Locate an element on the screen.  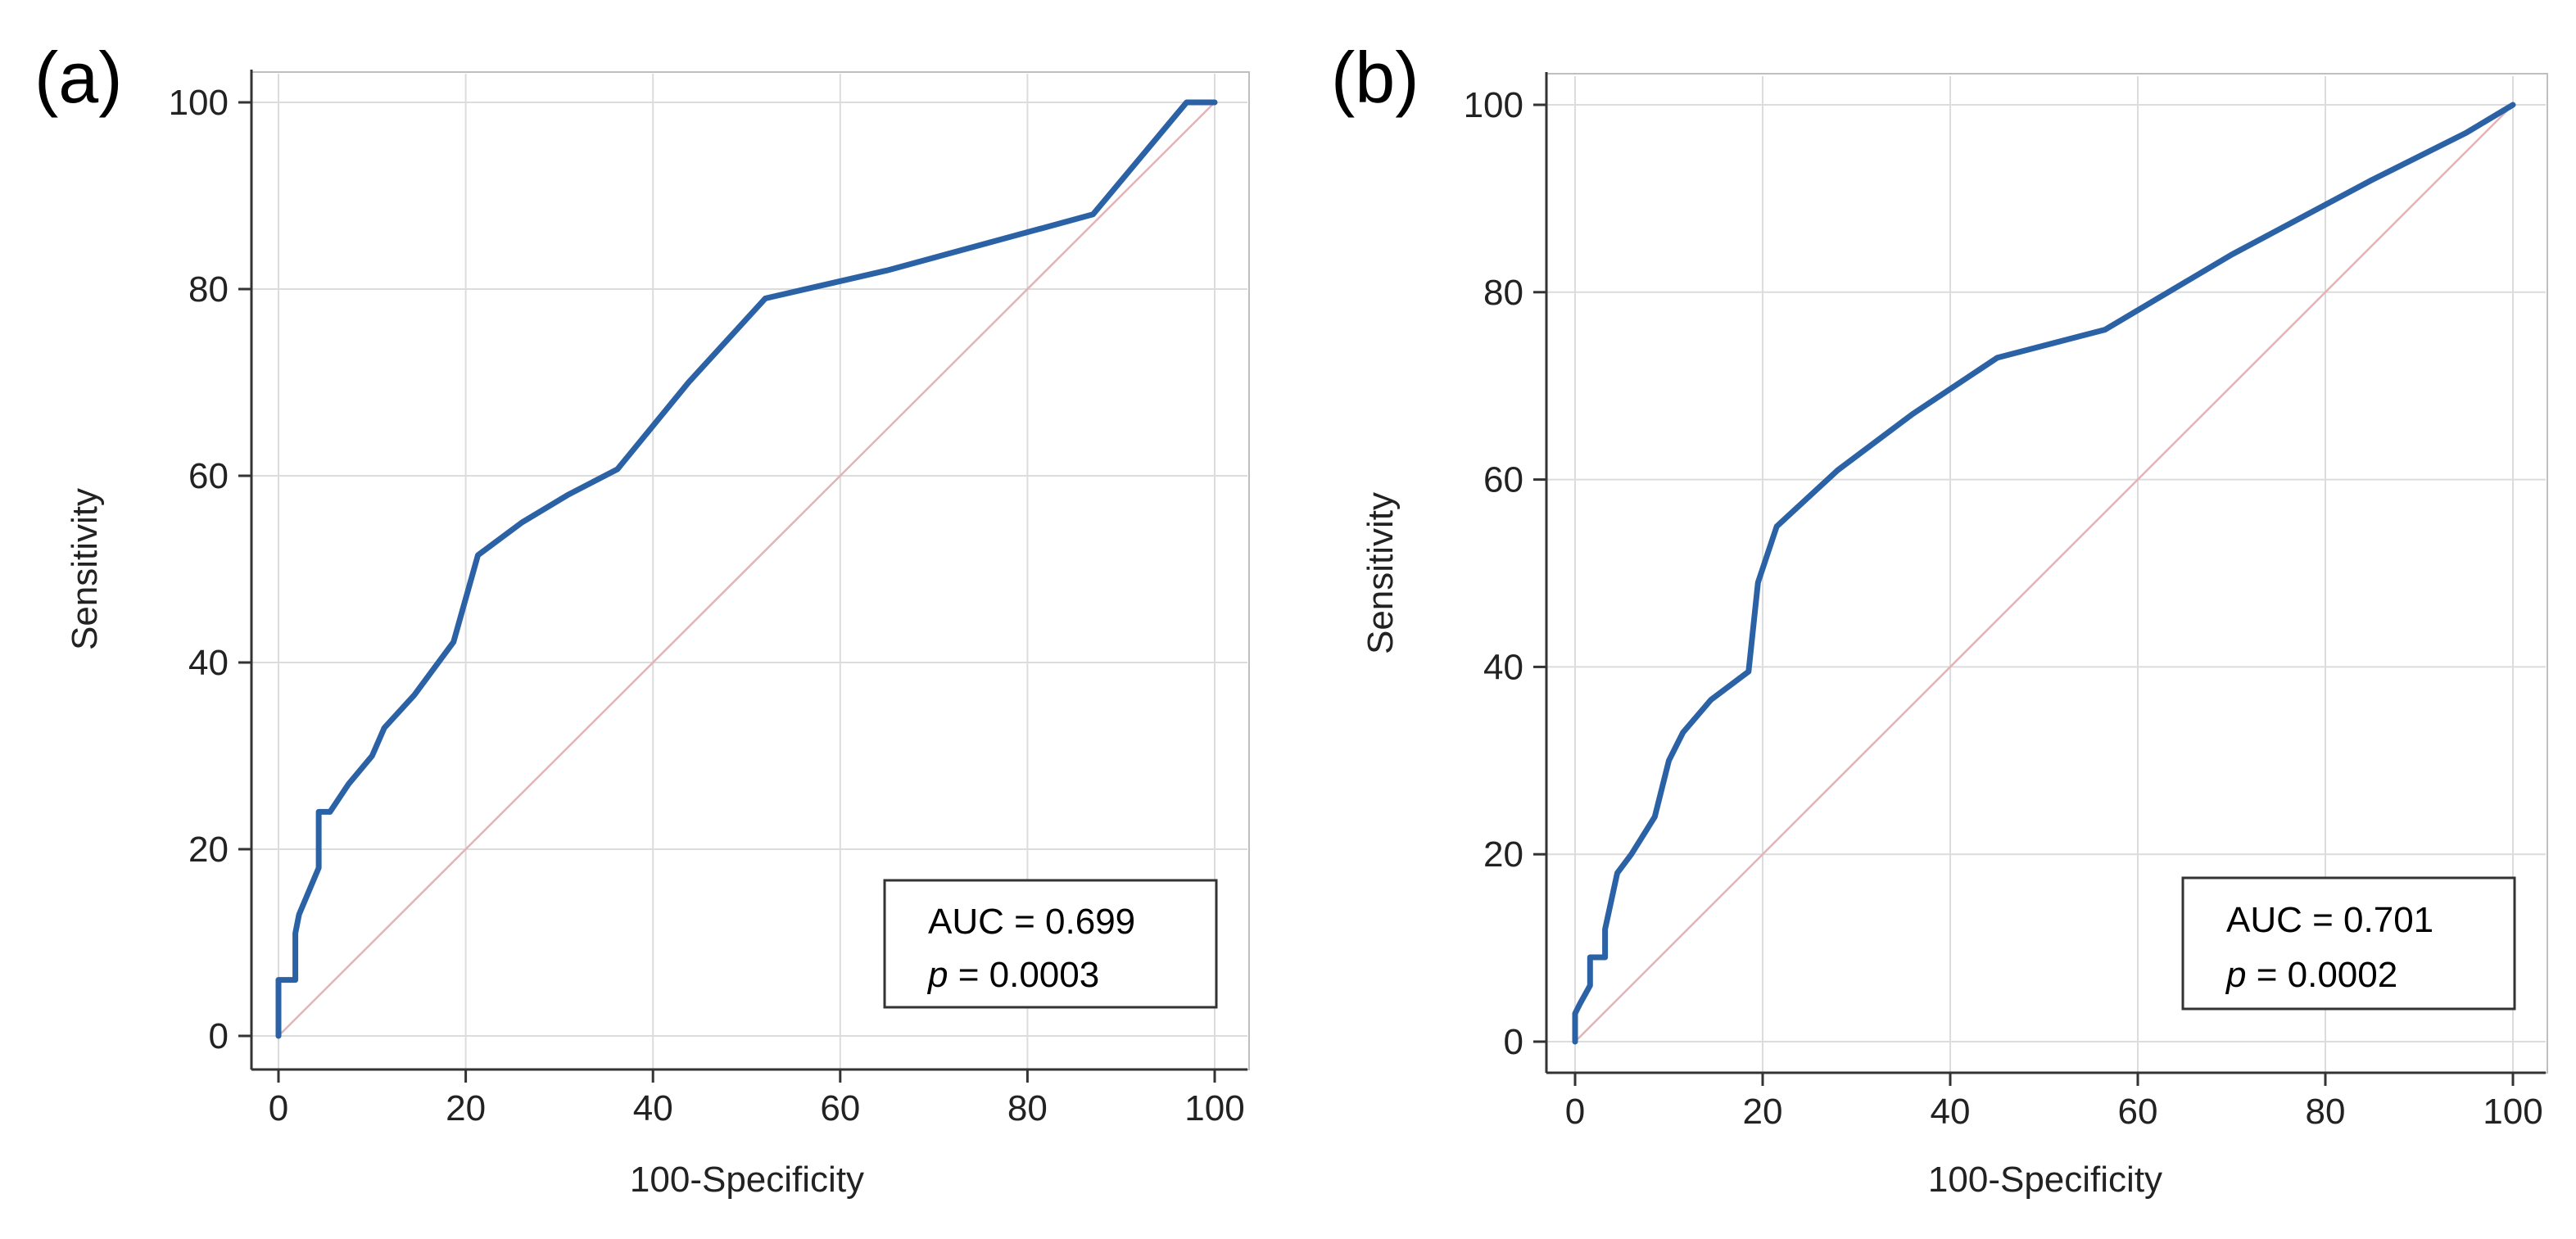
y-tick-label-a-4: 80 is located at coordinates (208, 289).